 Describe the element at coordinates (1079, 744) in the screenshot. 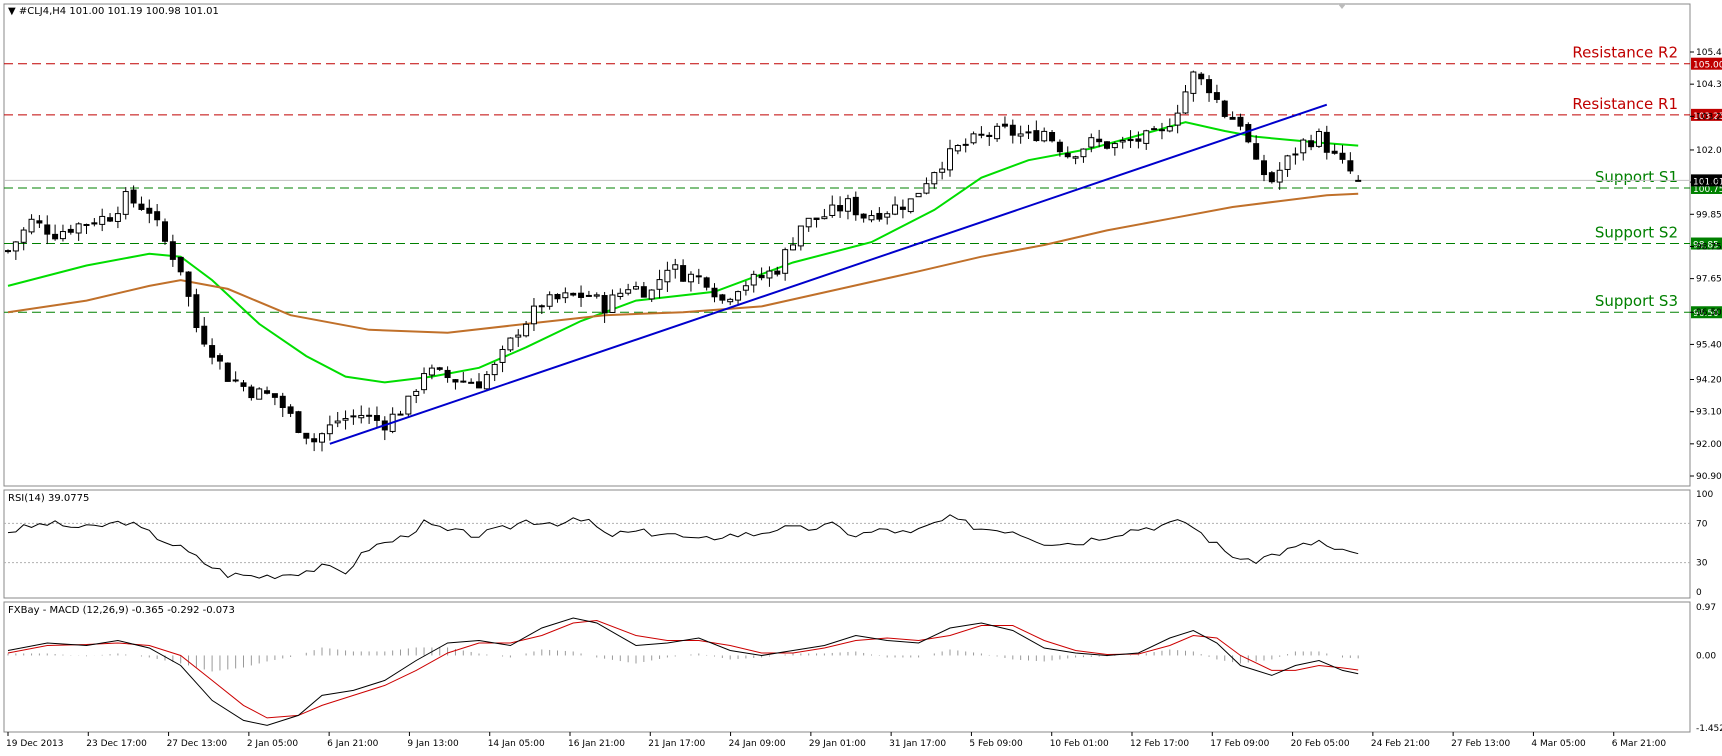

I see `time-tick-label: 10 Feb 01:00` at that location.